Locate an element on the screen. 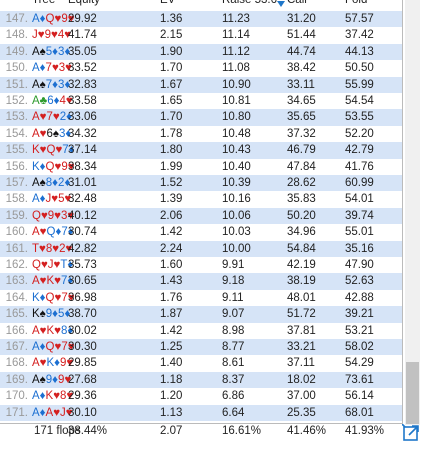 This screenshot has width=430, height=460. scroll-thumb is located at coordinates (412, 393).